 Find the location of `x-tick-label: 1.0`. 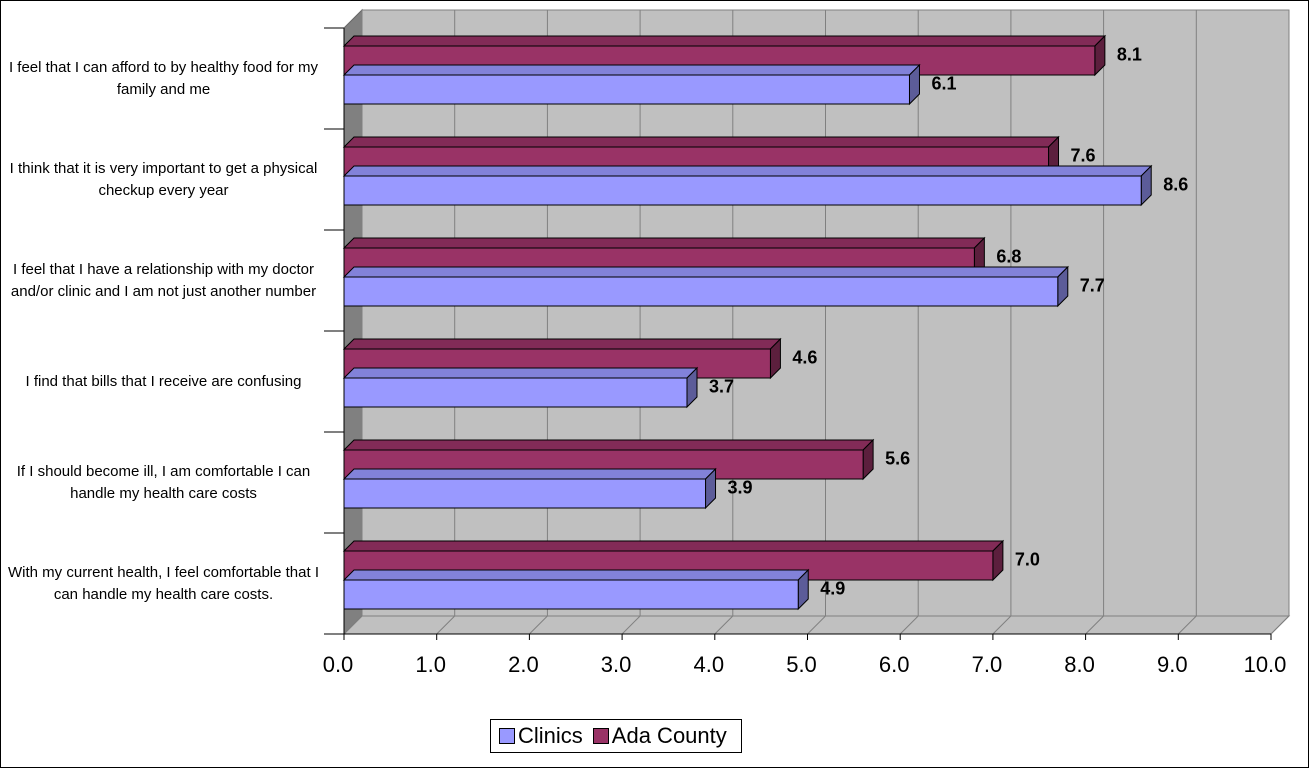

x-tick-label: 1.0 is located at coordinates (430, 664).